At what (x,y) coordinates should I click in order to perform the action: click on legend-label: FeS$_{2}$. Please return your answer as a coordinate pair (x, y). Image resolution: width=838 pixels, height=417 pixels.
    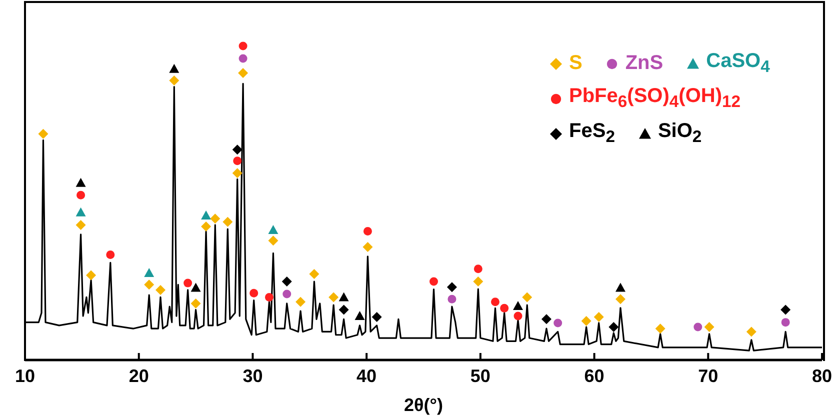
    Looking at the image, I should click on (592, 133).